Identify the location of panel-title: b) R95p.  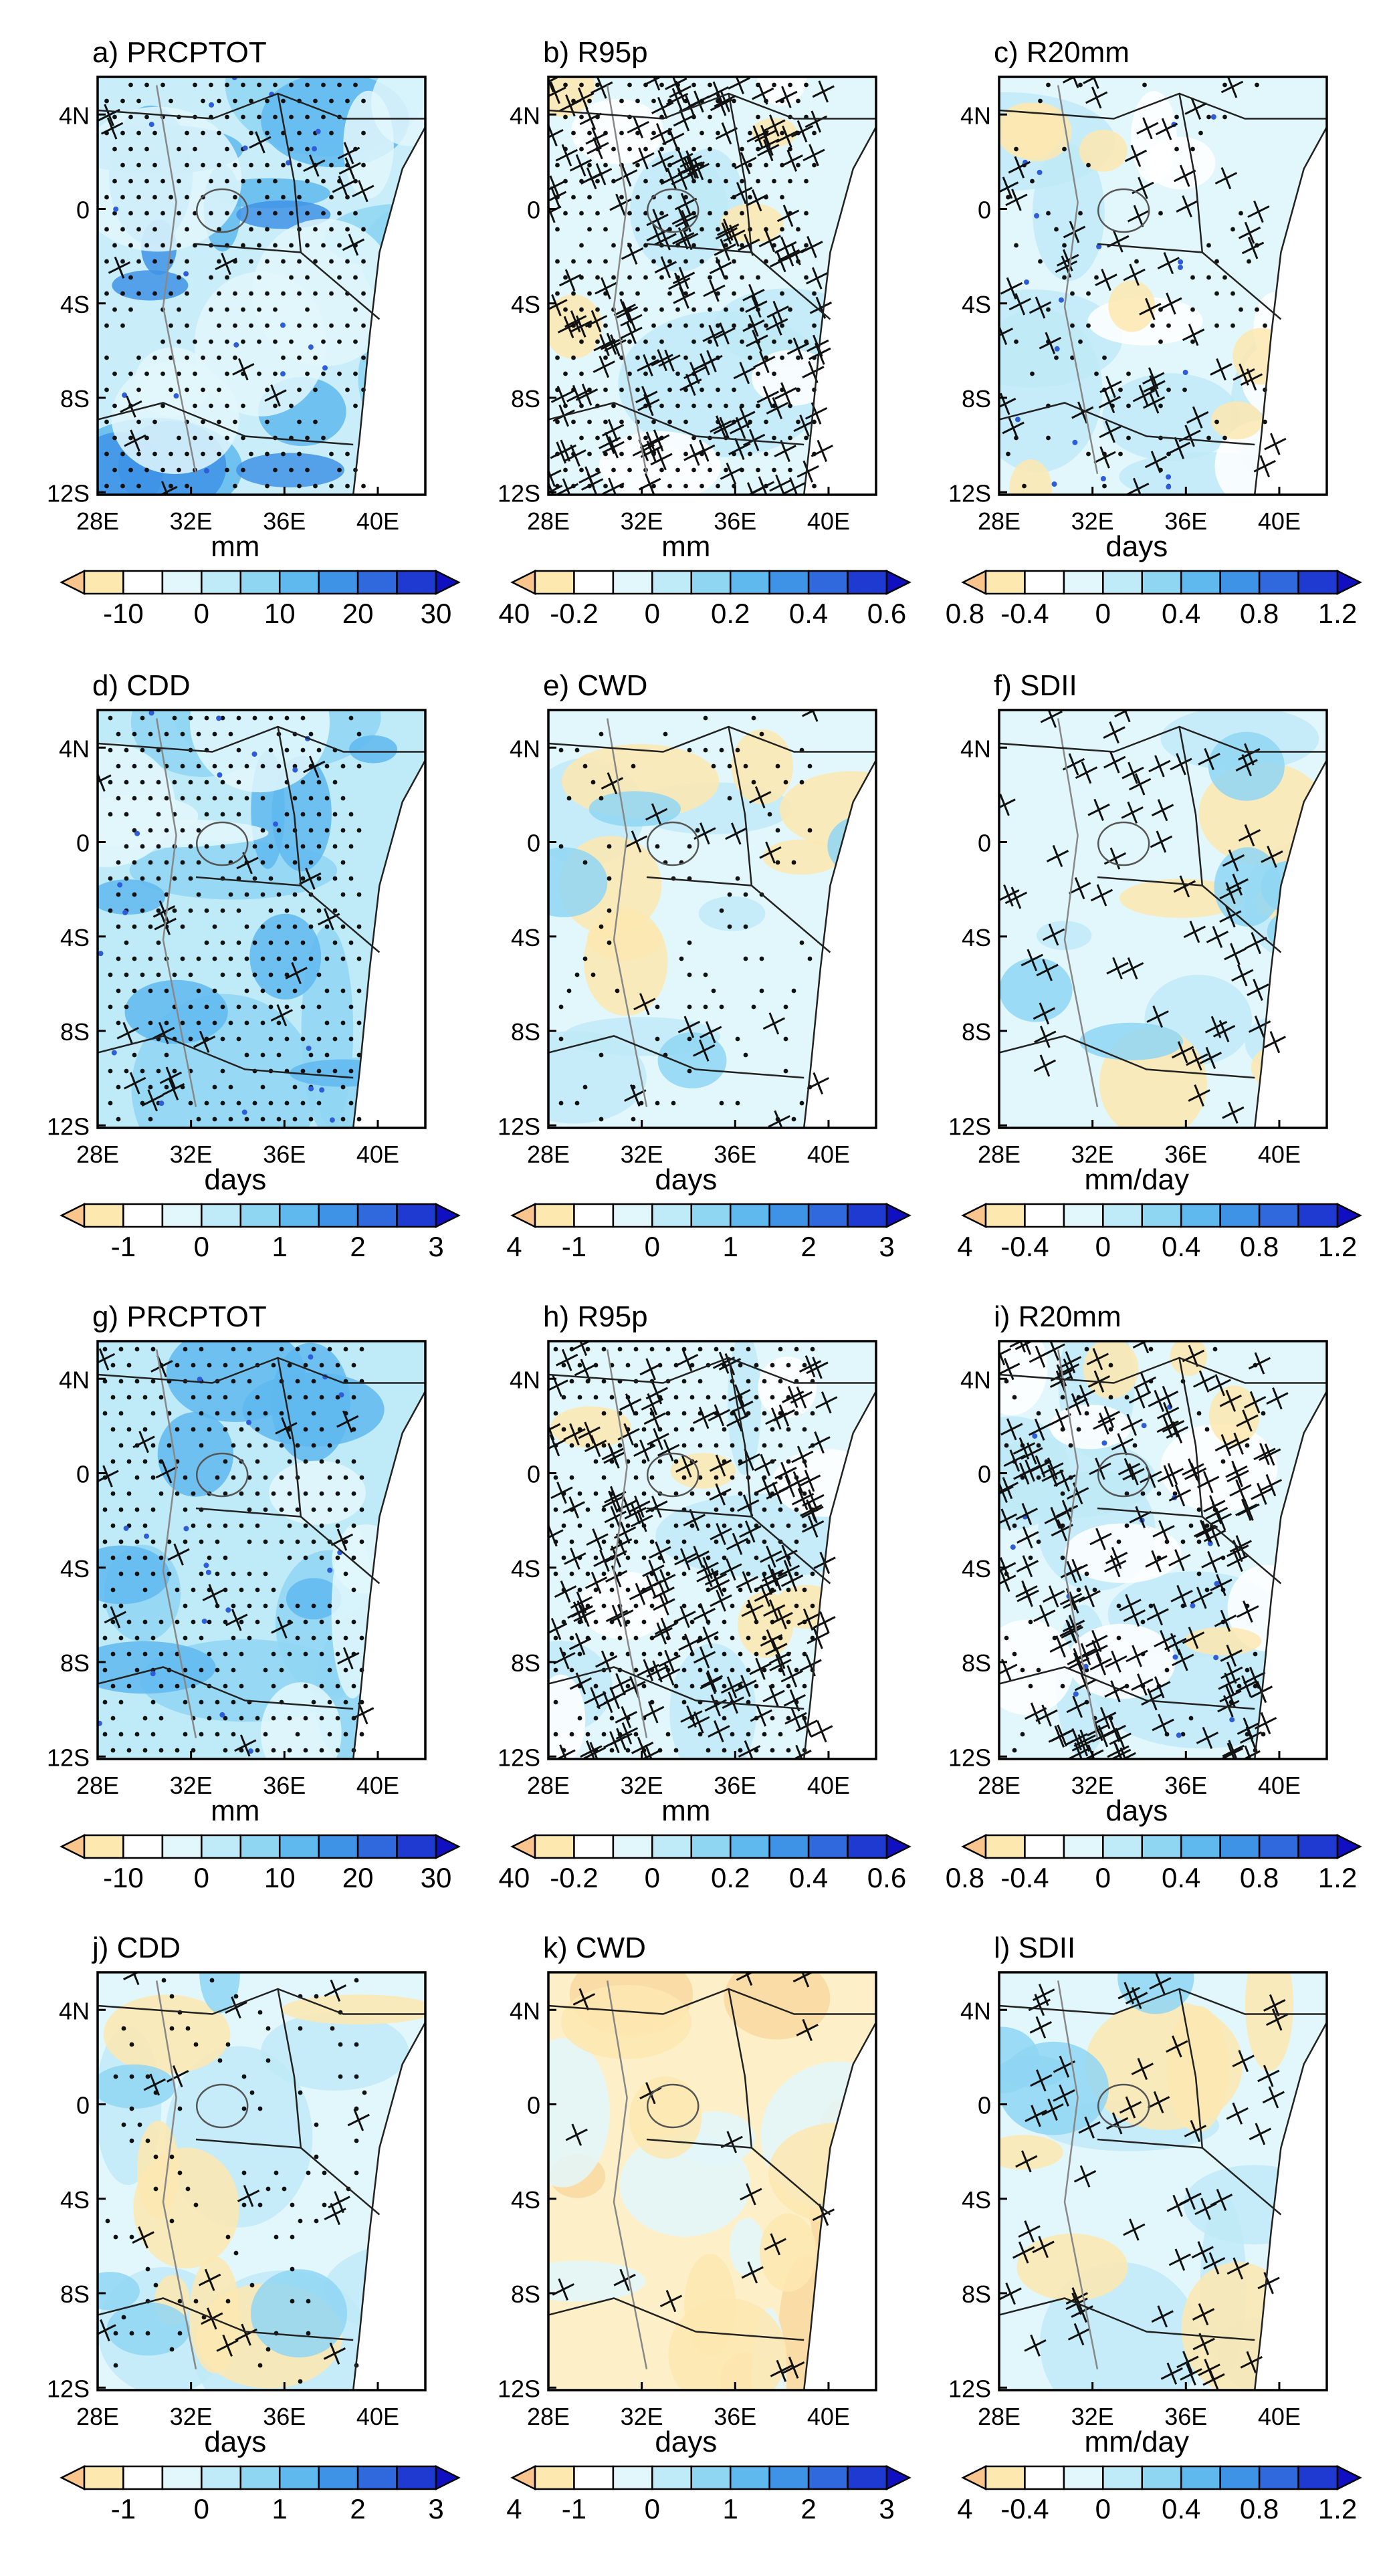
(595, 52).